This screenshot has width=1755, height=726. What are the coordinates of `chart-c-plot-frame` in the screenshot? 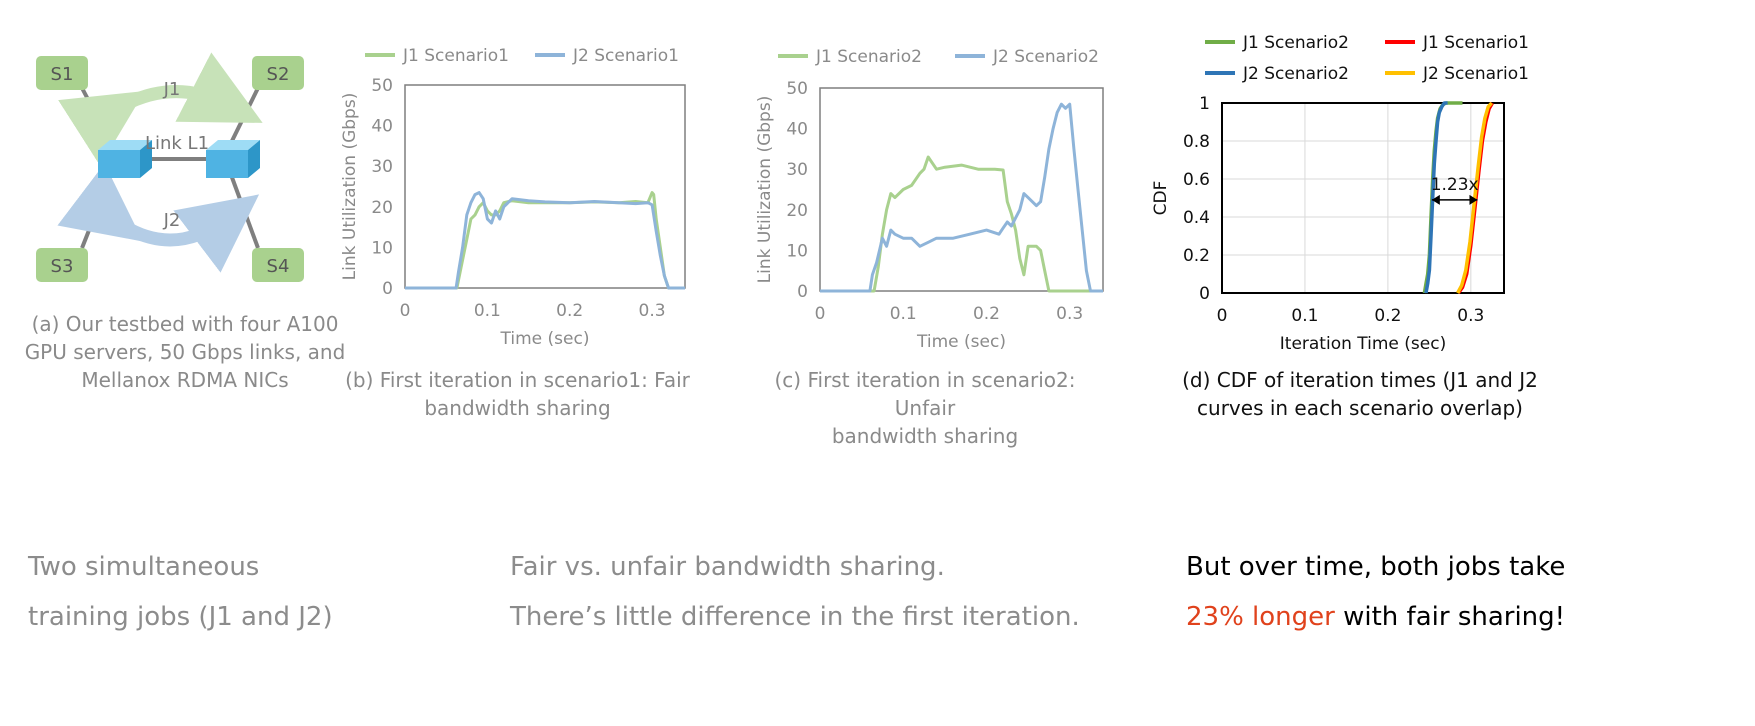 It's located at (961, 189).